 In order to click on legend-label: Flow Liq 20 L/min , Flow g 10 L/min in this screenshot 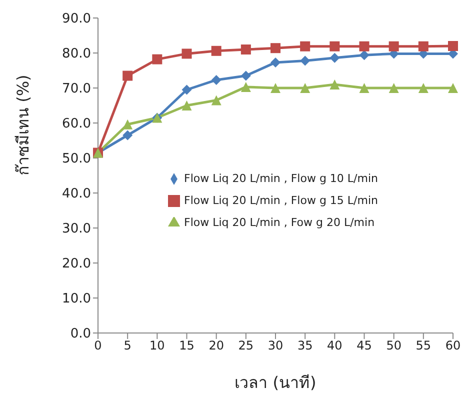, I will do `click(281, 178)`.